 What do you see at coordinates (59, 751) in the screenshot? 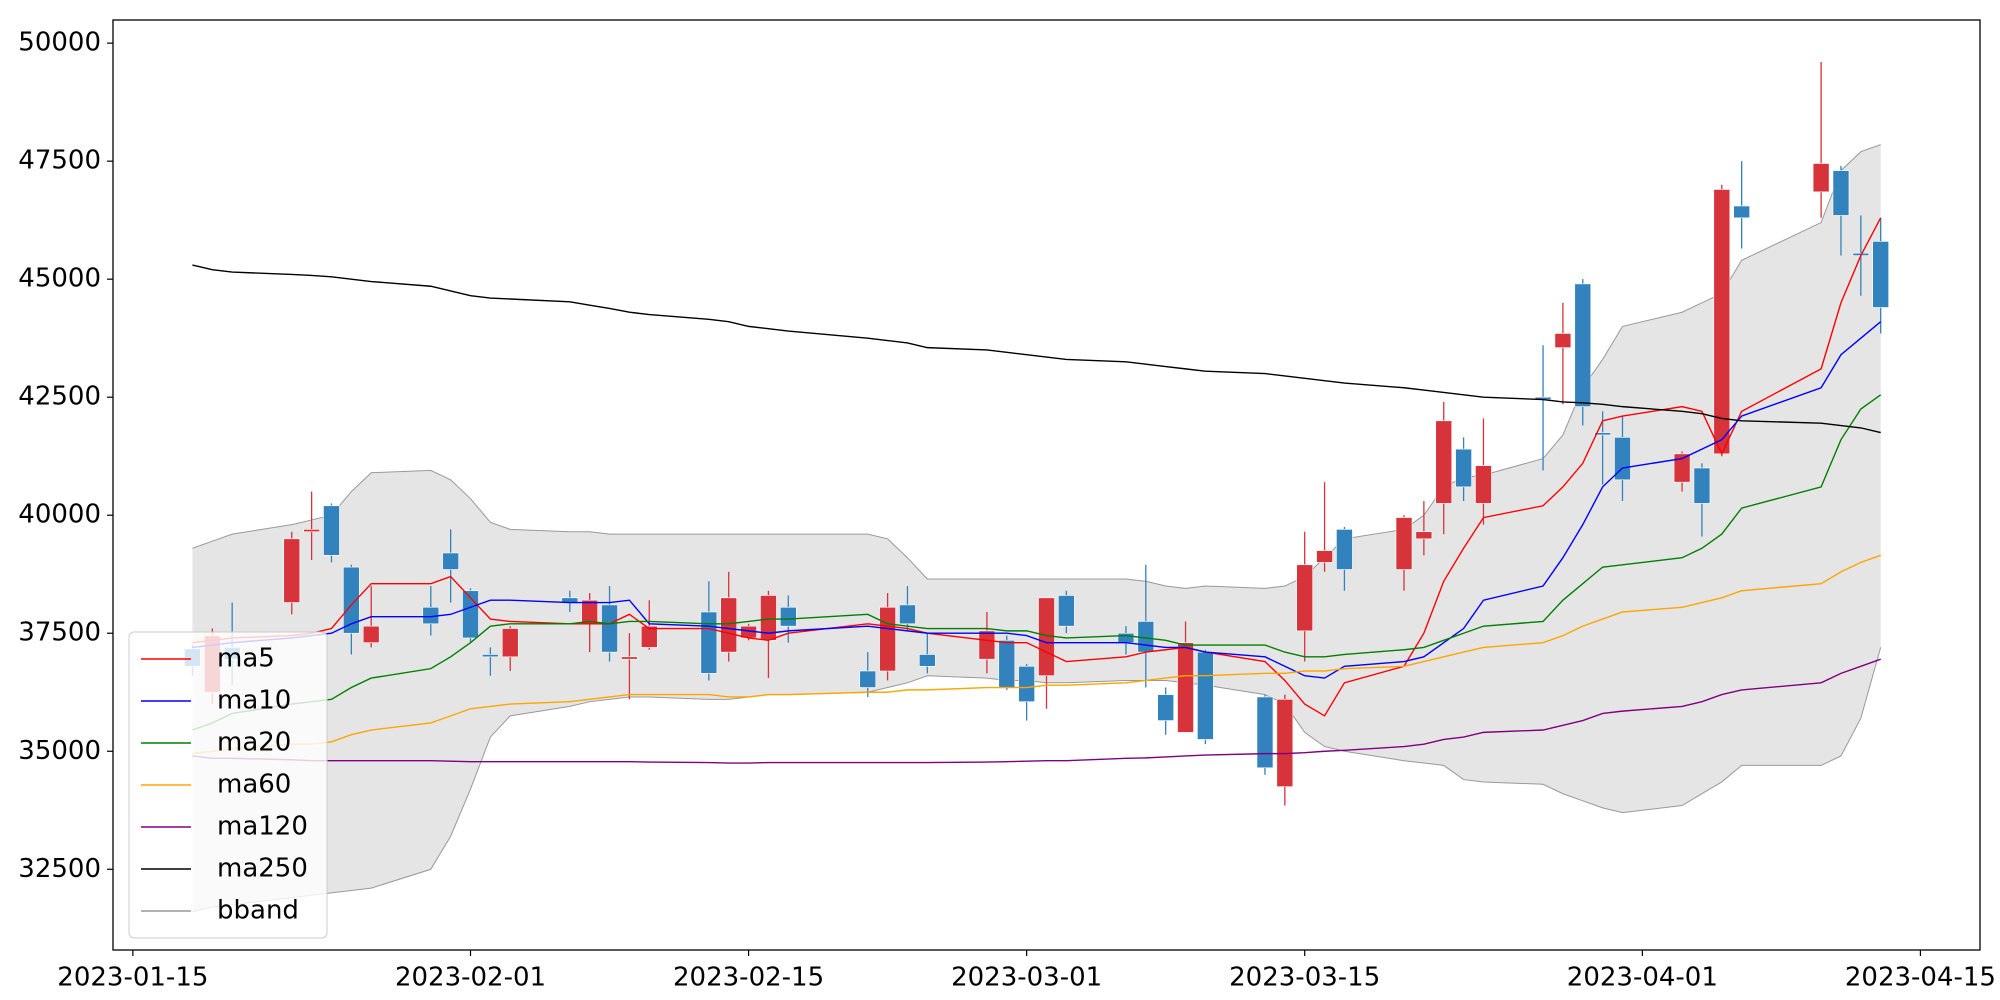
I see `y-tick-label: 35000` at bounding box center [59, 751].